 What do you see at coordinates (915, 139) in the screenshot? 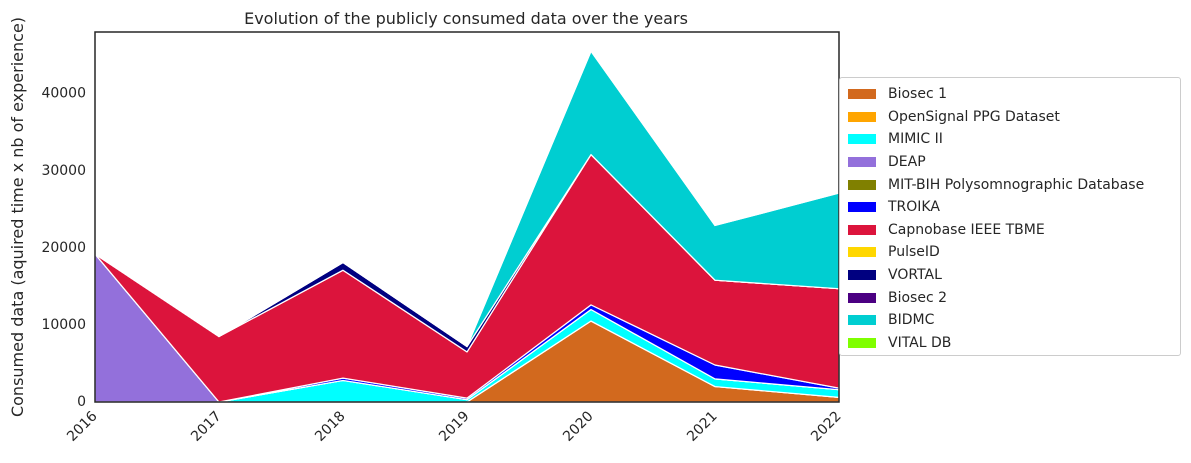
I see `legend-label: MIMIC II` at bounding box center [915, 139].